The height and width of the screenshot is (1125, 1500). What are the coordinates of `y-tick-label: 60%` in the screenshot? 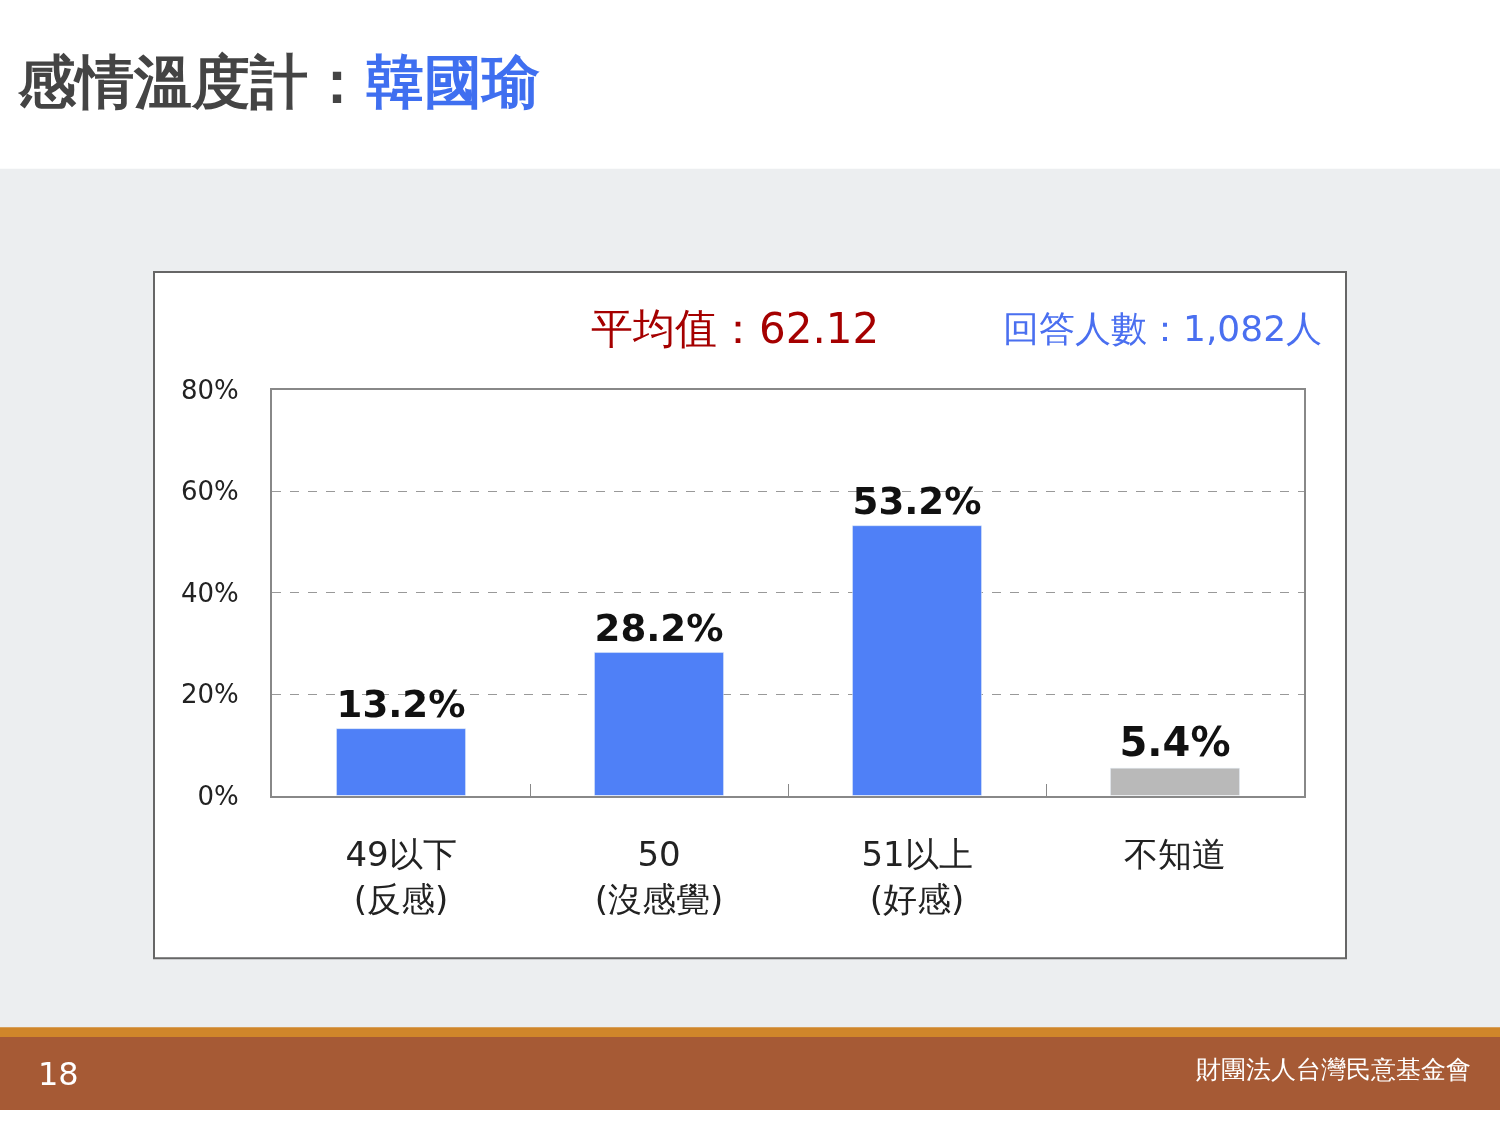 It's located at (210, 491).